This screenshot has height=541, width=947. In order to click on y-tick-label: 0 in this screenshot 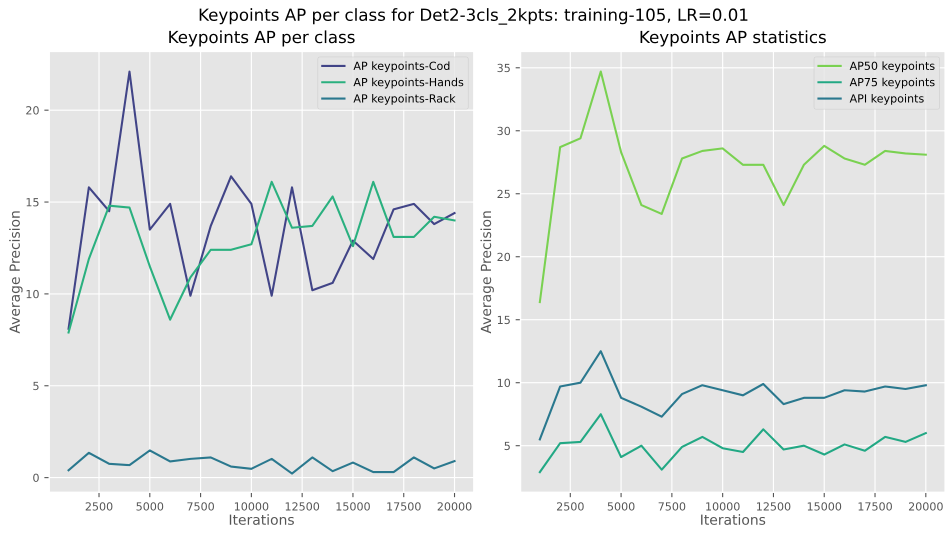, I will do `click(36, 478)`.